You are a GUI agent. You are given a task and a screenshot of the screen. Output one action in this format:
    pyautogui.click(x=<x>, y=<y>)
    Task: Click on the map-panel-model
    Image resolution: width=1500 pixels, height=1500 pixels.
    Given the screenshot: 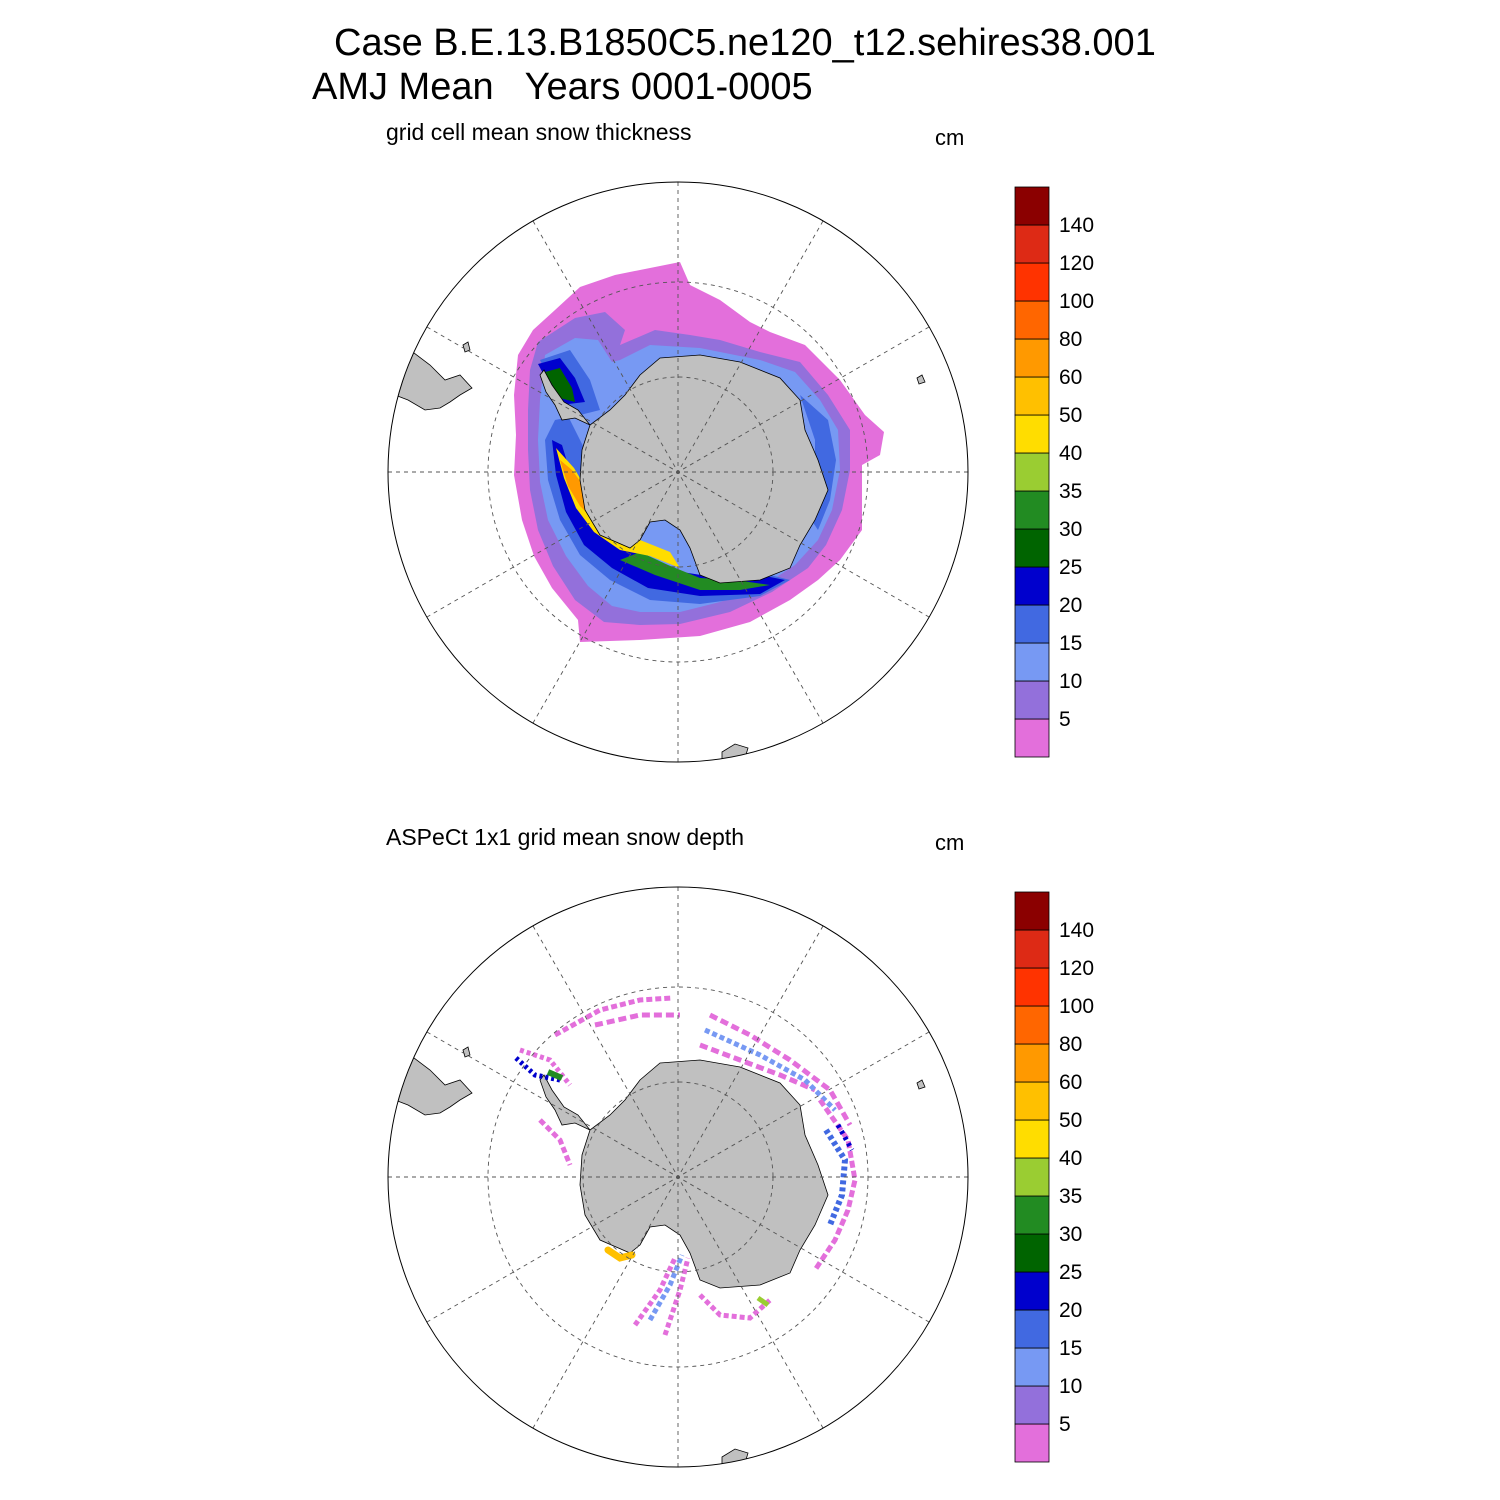 What is the action you would take?
    pyautogui.click(x=678, y=472)
    